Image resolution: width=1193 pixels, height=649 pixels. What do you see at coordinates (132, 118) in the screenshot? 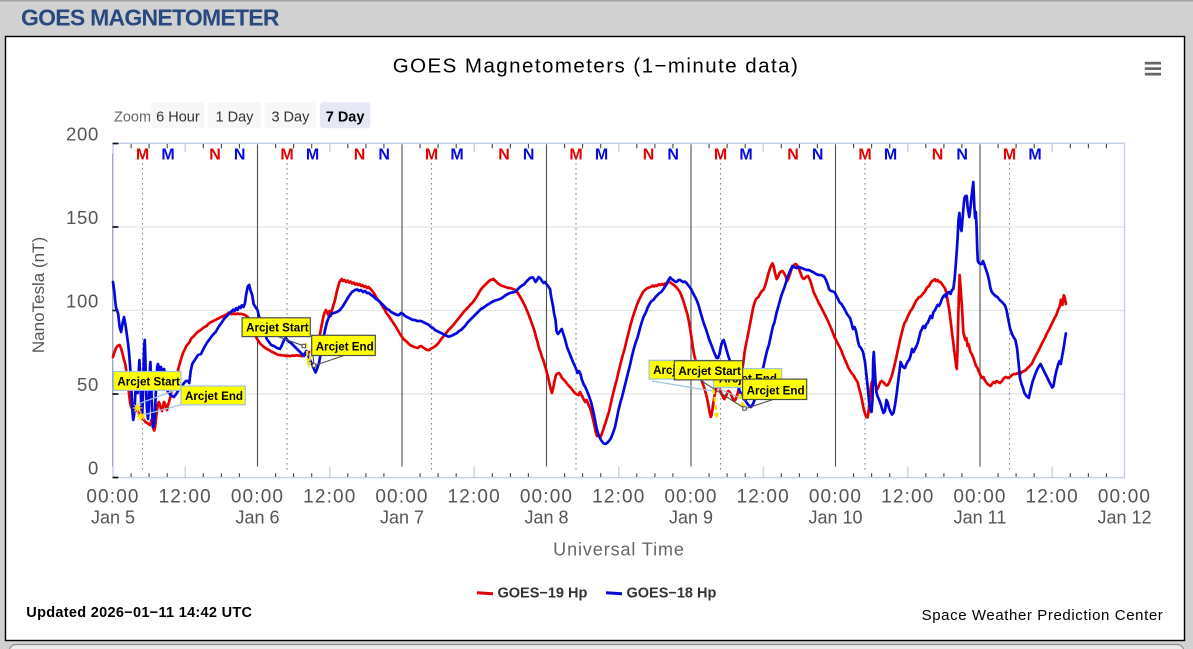
I see `svg-text: Zoom` at bounding box center [132, 118].